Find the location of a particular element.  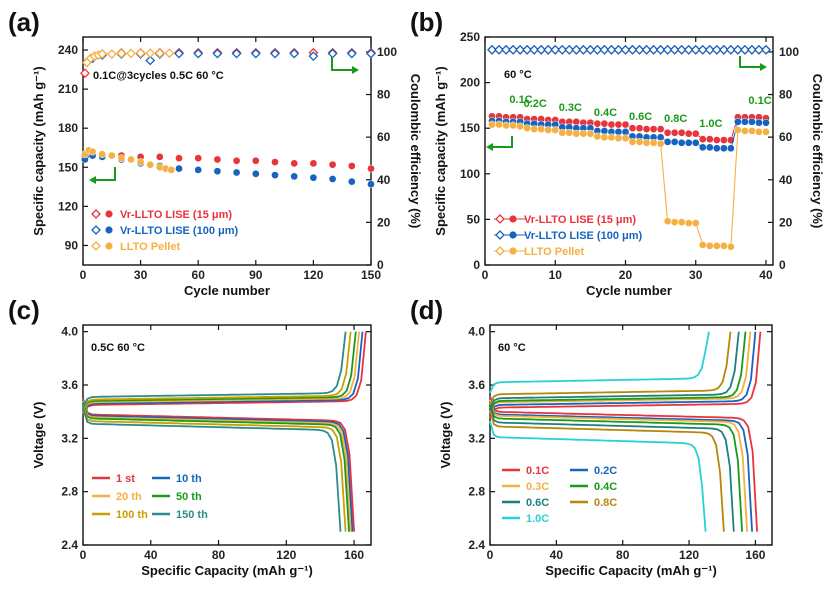

rate-label: 0.3C is located at coordinates (570, 108).